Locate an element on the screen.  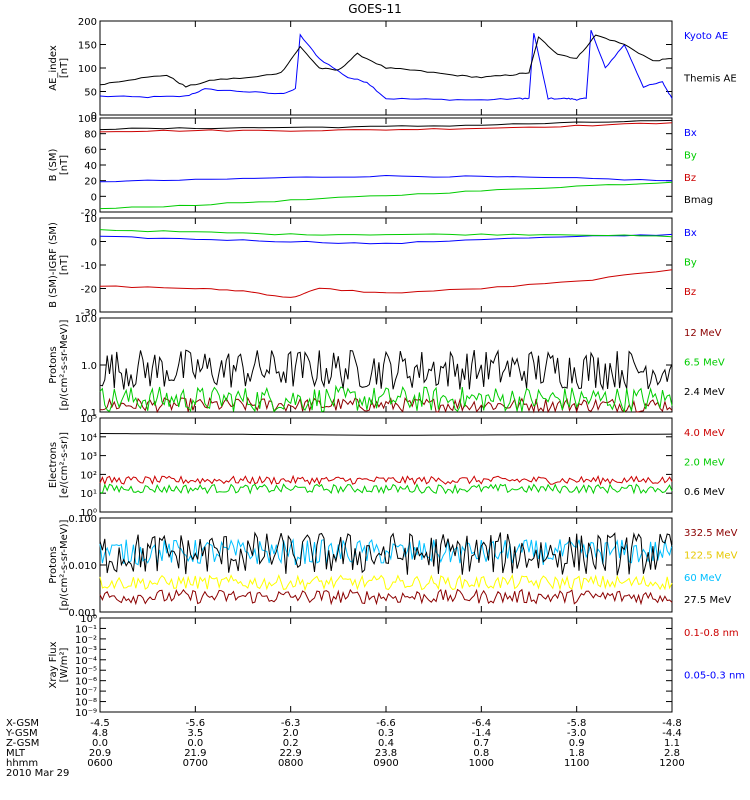
legend-label: 6.5 MeV is located at coordinates (704, 362).